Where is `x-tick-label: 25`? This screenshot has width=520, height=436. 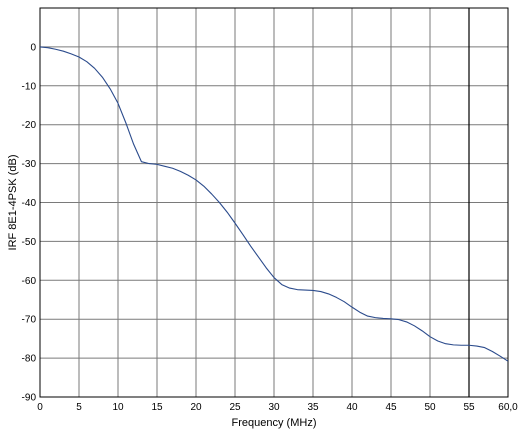
x-tick-label: 25 is located at coordinates (235, 407).